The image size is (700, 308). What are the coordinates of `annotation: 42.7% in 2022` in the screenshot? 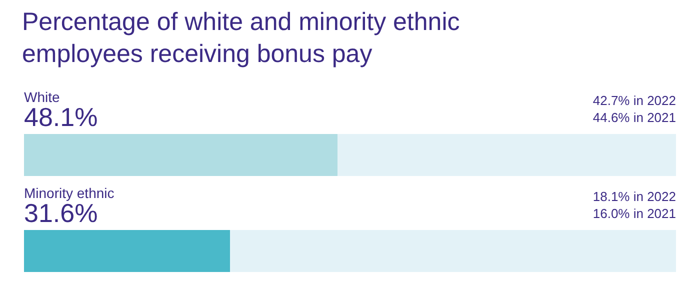 It's located at (634, 100).